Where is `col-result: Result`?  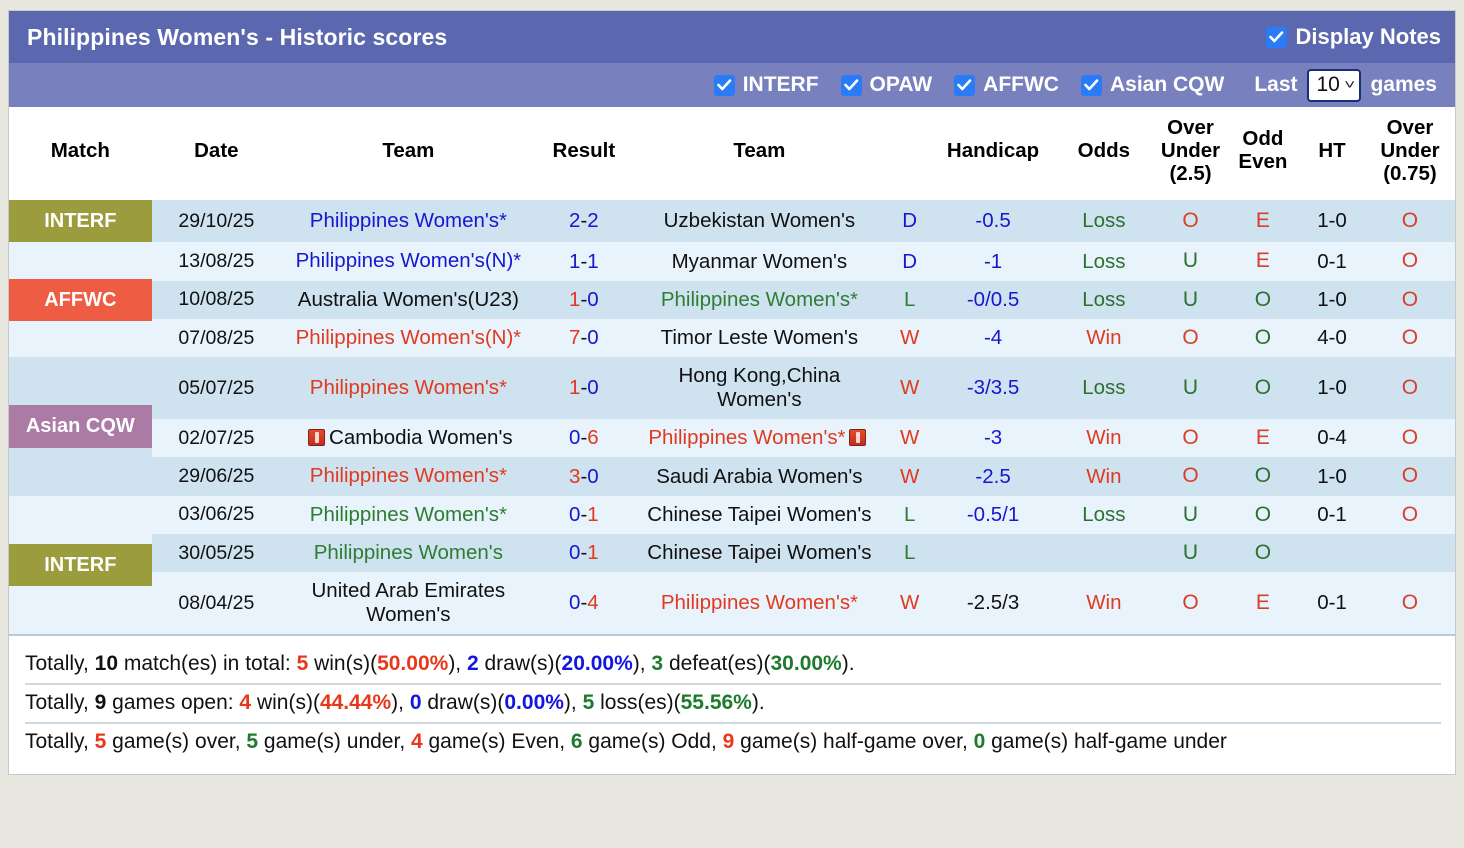
col-result: Result is located at coordinates (584, 153).